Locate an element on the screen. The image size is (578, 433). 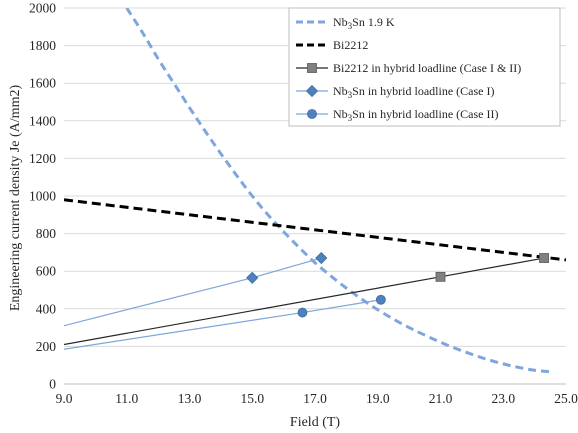
legend-item-nb3sn-in-hybrid-loadline-case-i: Nb3Sn in hybrid loadline (Case I) is located at coordinates (395, 92).